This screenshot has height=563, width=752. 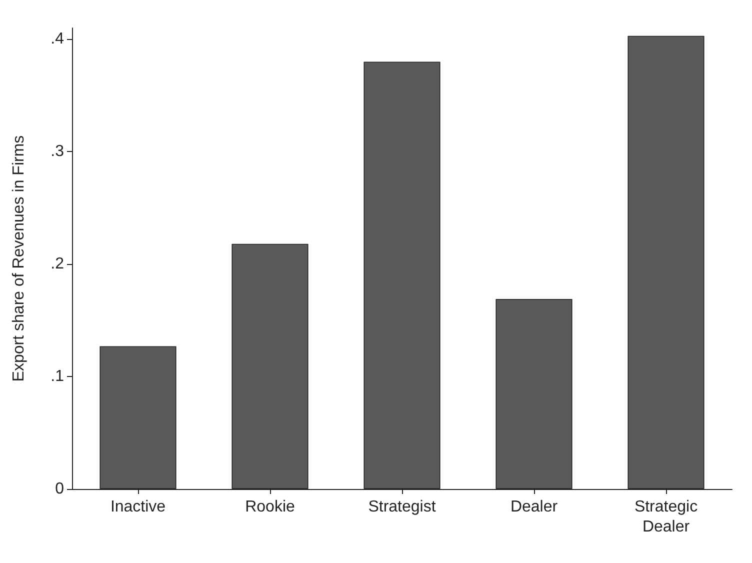 I want to click on x-tick-label: Strategist, so click(x=402, y=507).